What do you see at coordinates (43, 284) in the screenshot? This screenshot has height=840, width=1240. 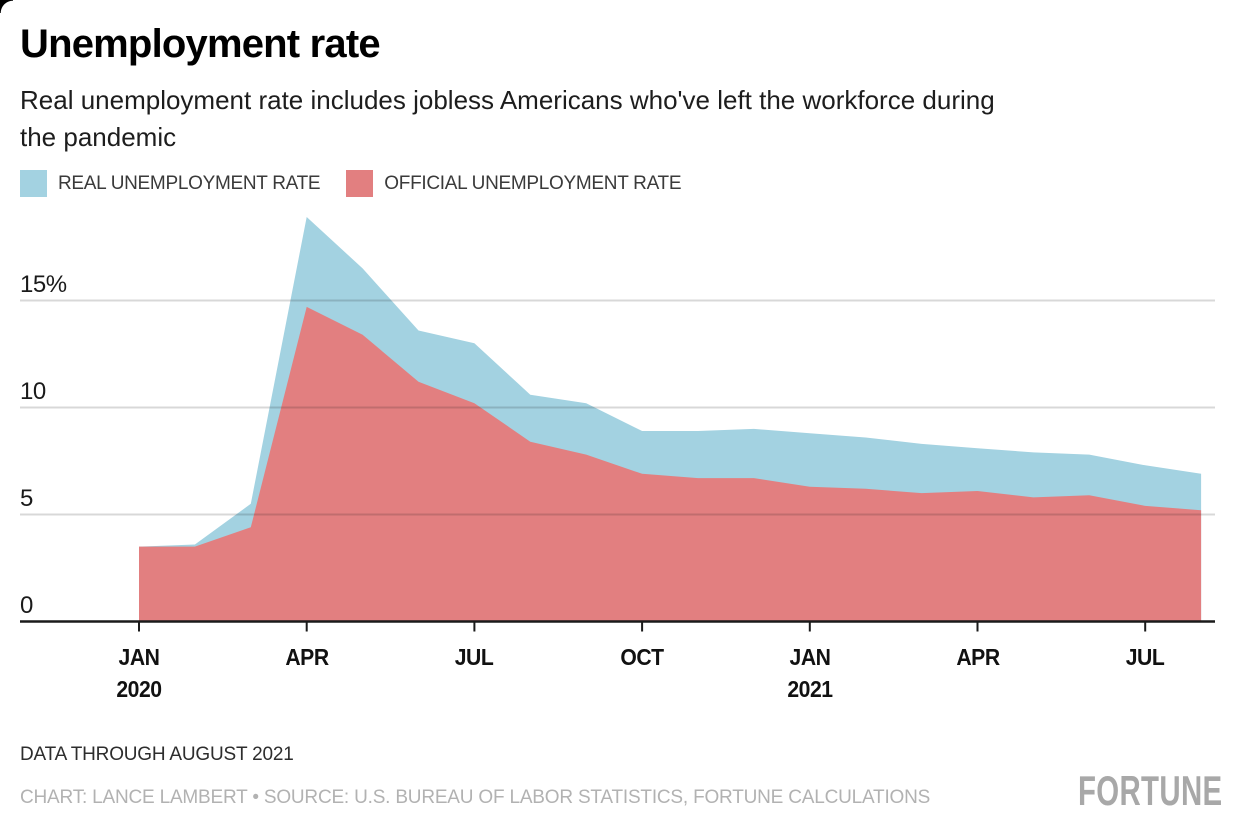 I see `y-tick-label-15: 15%` at bounding box center [43, 284].